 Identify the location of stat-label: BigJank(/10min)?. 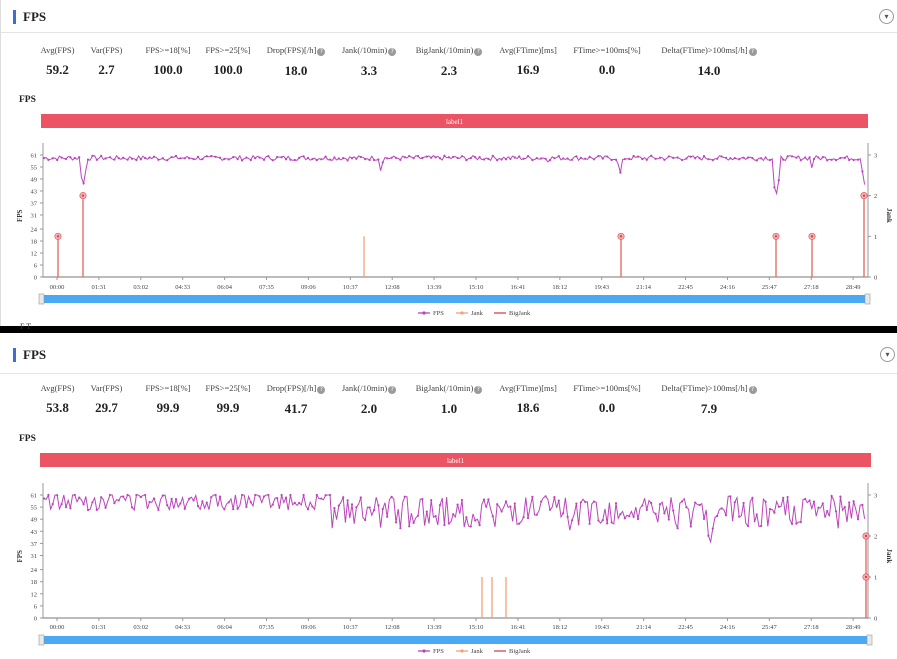
(449, 388).